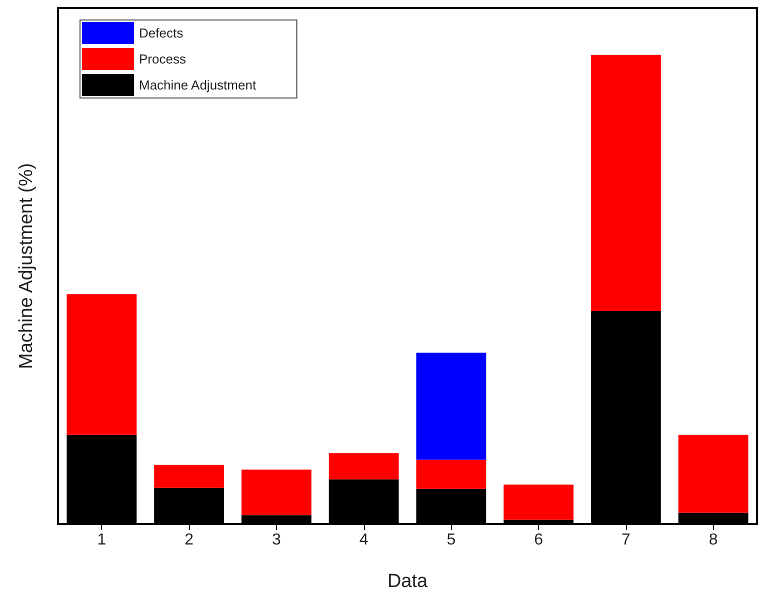  I want to click on x-tick-label: 4, so click(363, 540).